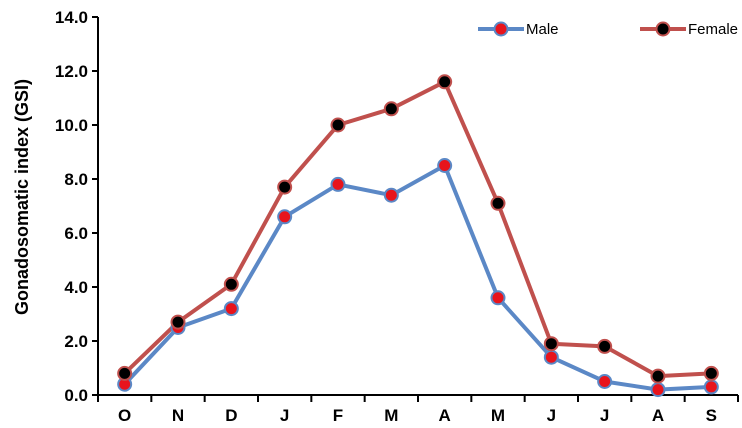  What do you see at coordinates (713, 29) in the screenshot?
I see `legend-label-female: Female` at bounding box center [713, 29].